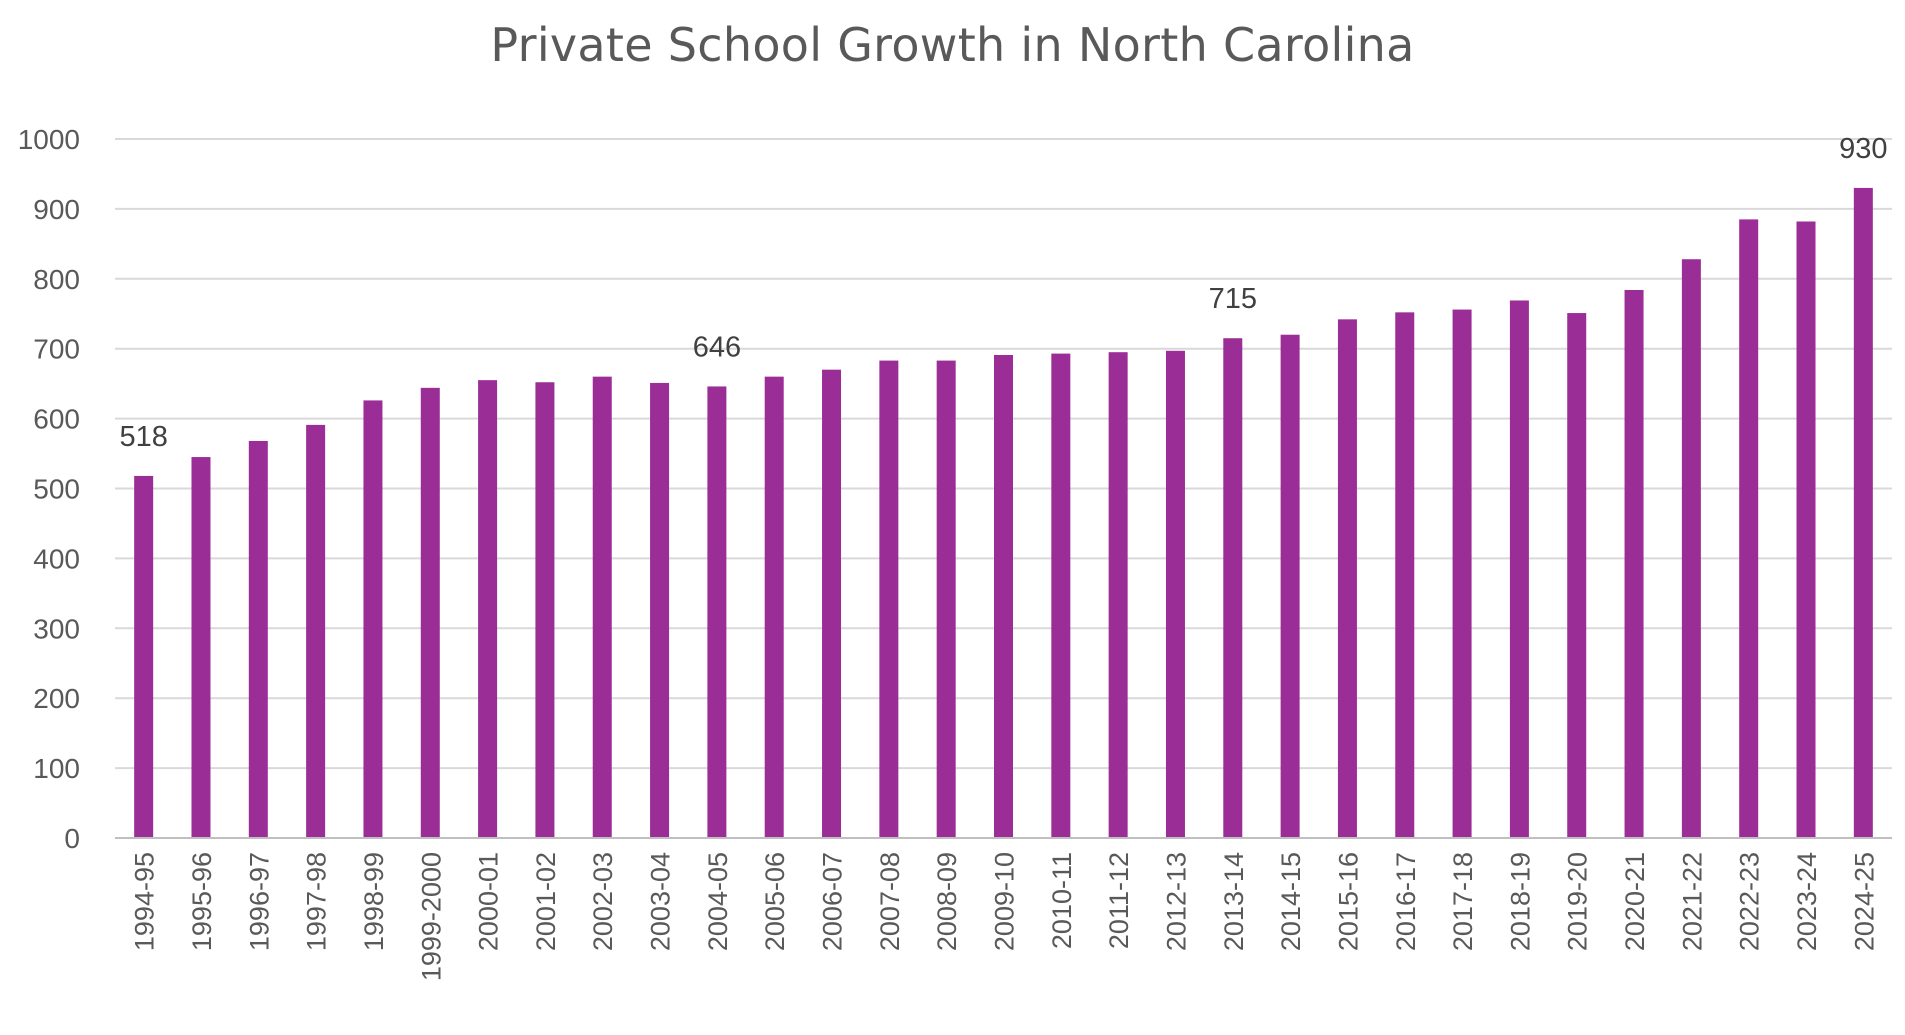 The width and height of the screenshot is (1905, 1035). I want to click on x-tick-label: 2020-21, so click(1635, 901).